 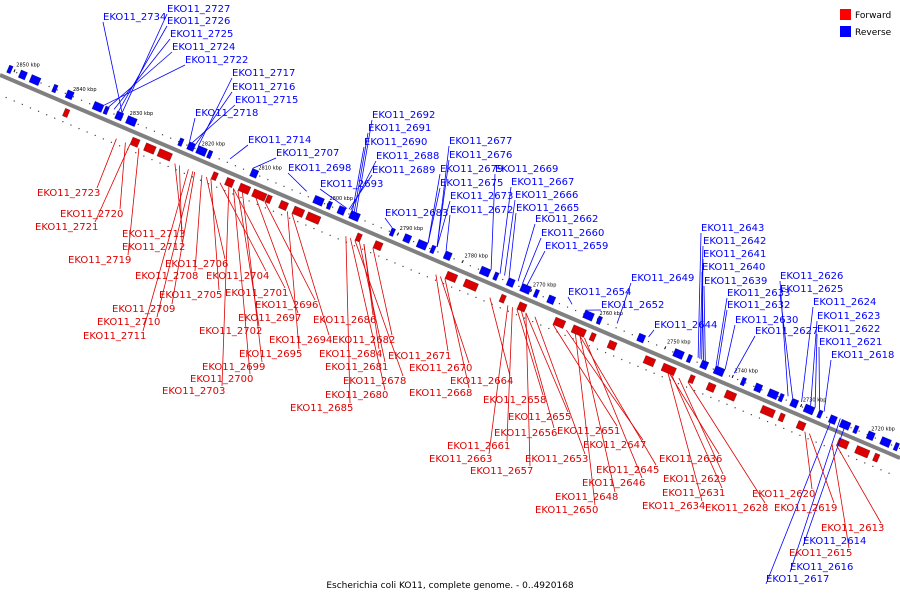 I want to click on gene-label: EKO11_2655, so click(x=539, y=417).